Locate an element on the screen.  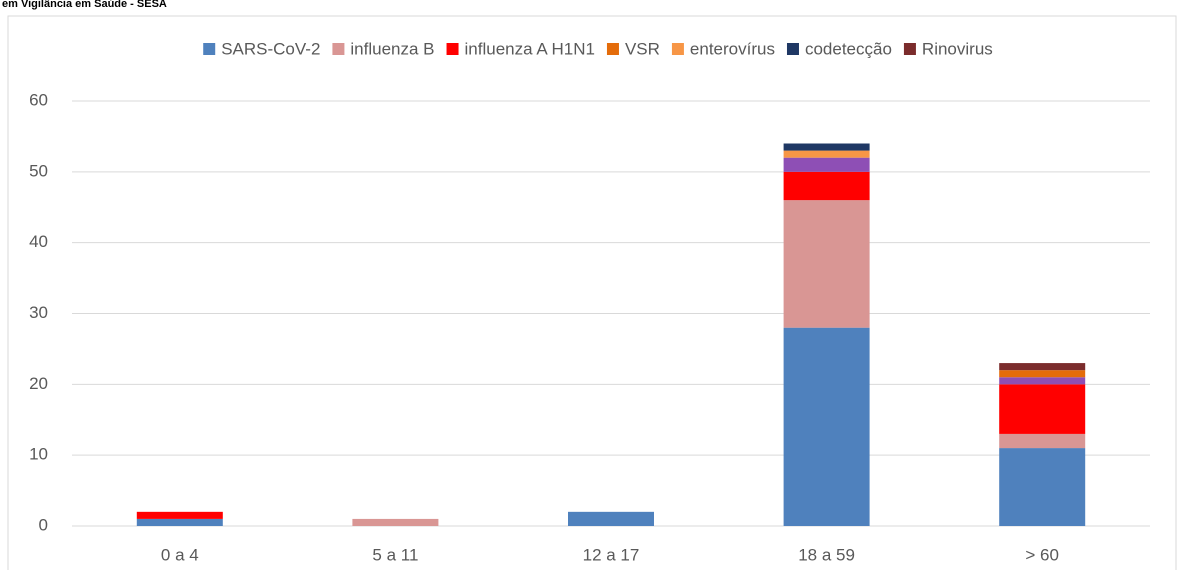
y-tick-label: 10 is located at coordinates (38, 454).